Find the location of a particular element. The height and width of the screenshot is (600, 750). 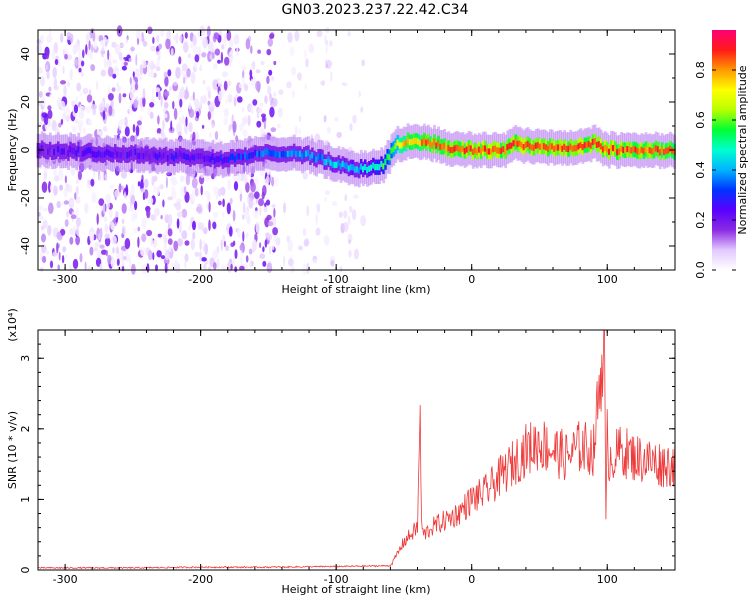

x-tick-label: -200 is located at coordinates (200, 579).